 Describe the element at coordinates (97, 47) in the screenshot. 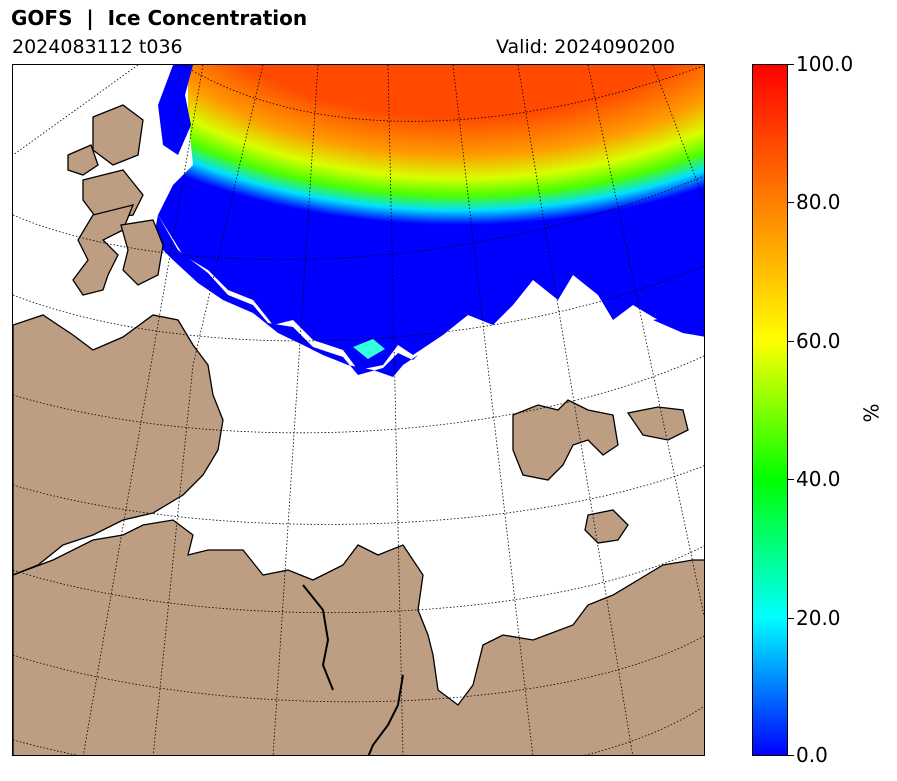

I see `run-time-label: 2024083112 t036` at that location.